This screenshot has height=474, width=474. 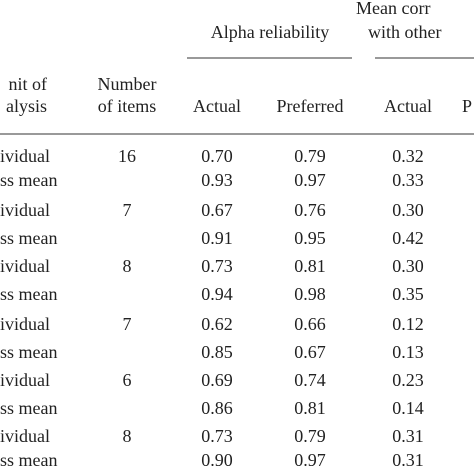 I want to click on header-mean-corr: with other, so click(x=405, y=32).